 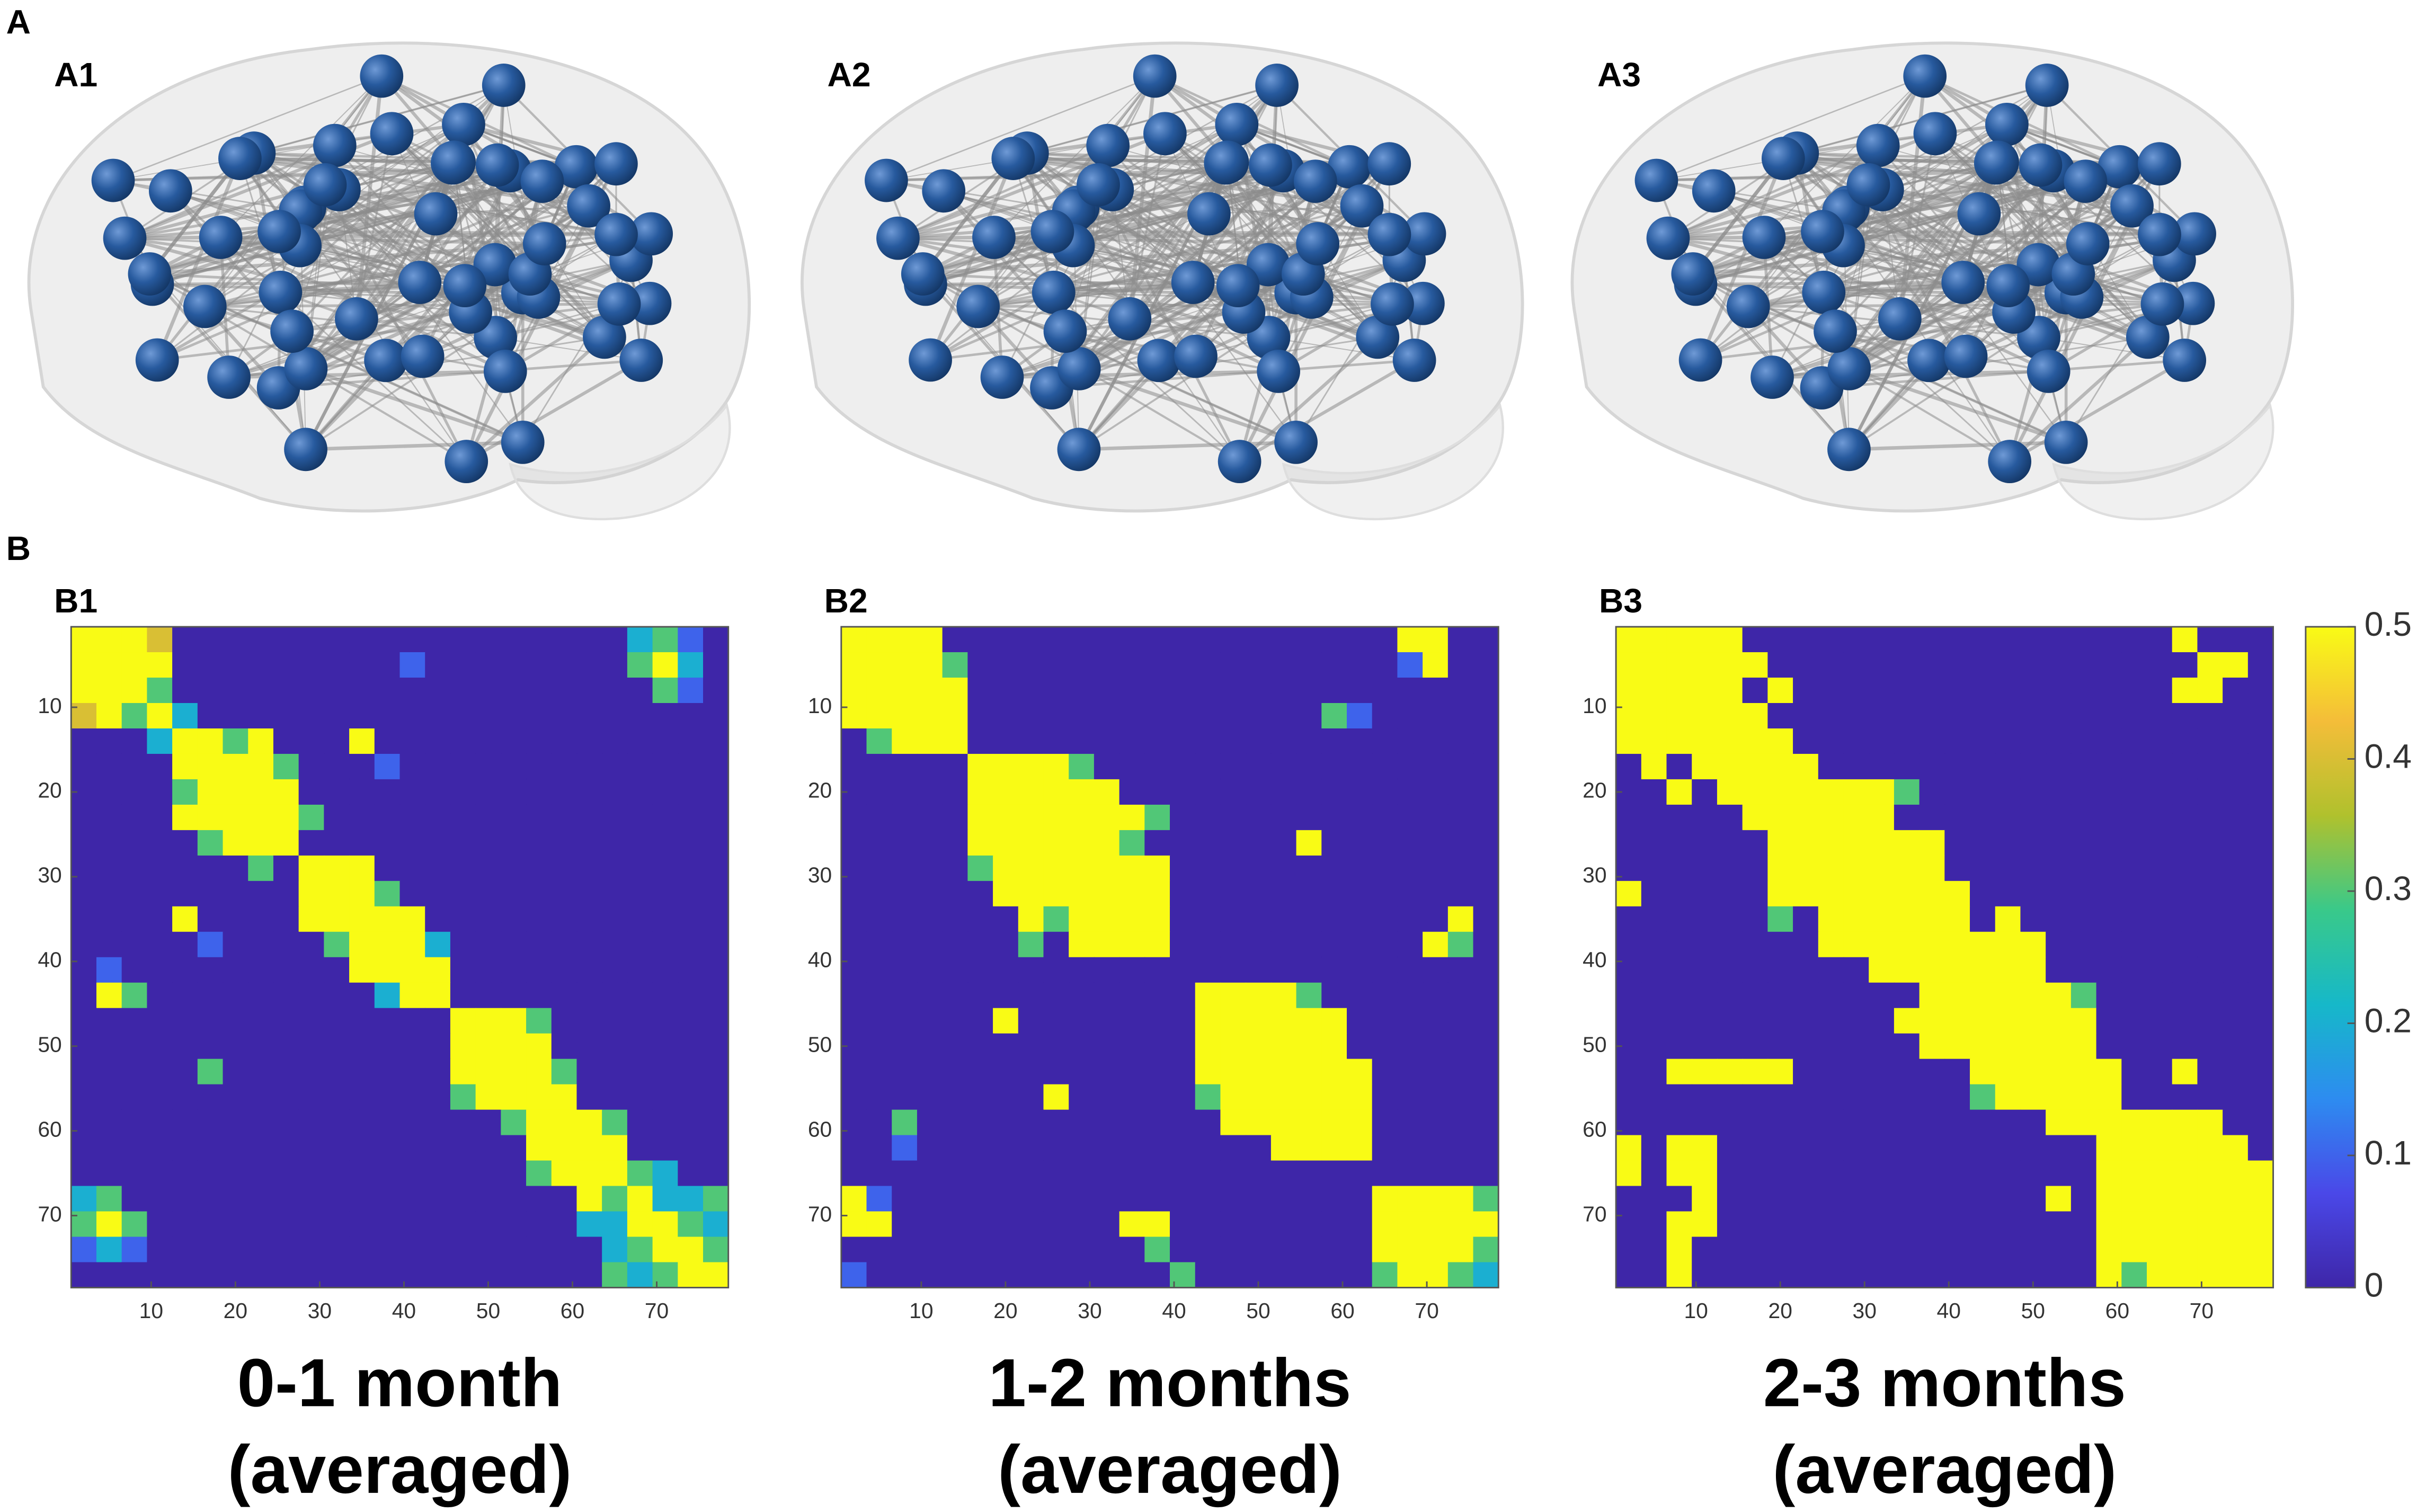 I want to click on y-tick-label: 40, so click(x=1594, y=960).